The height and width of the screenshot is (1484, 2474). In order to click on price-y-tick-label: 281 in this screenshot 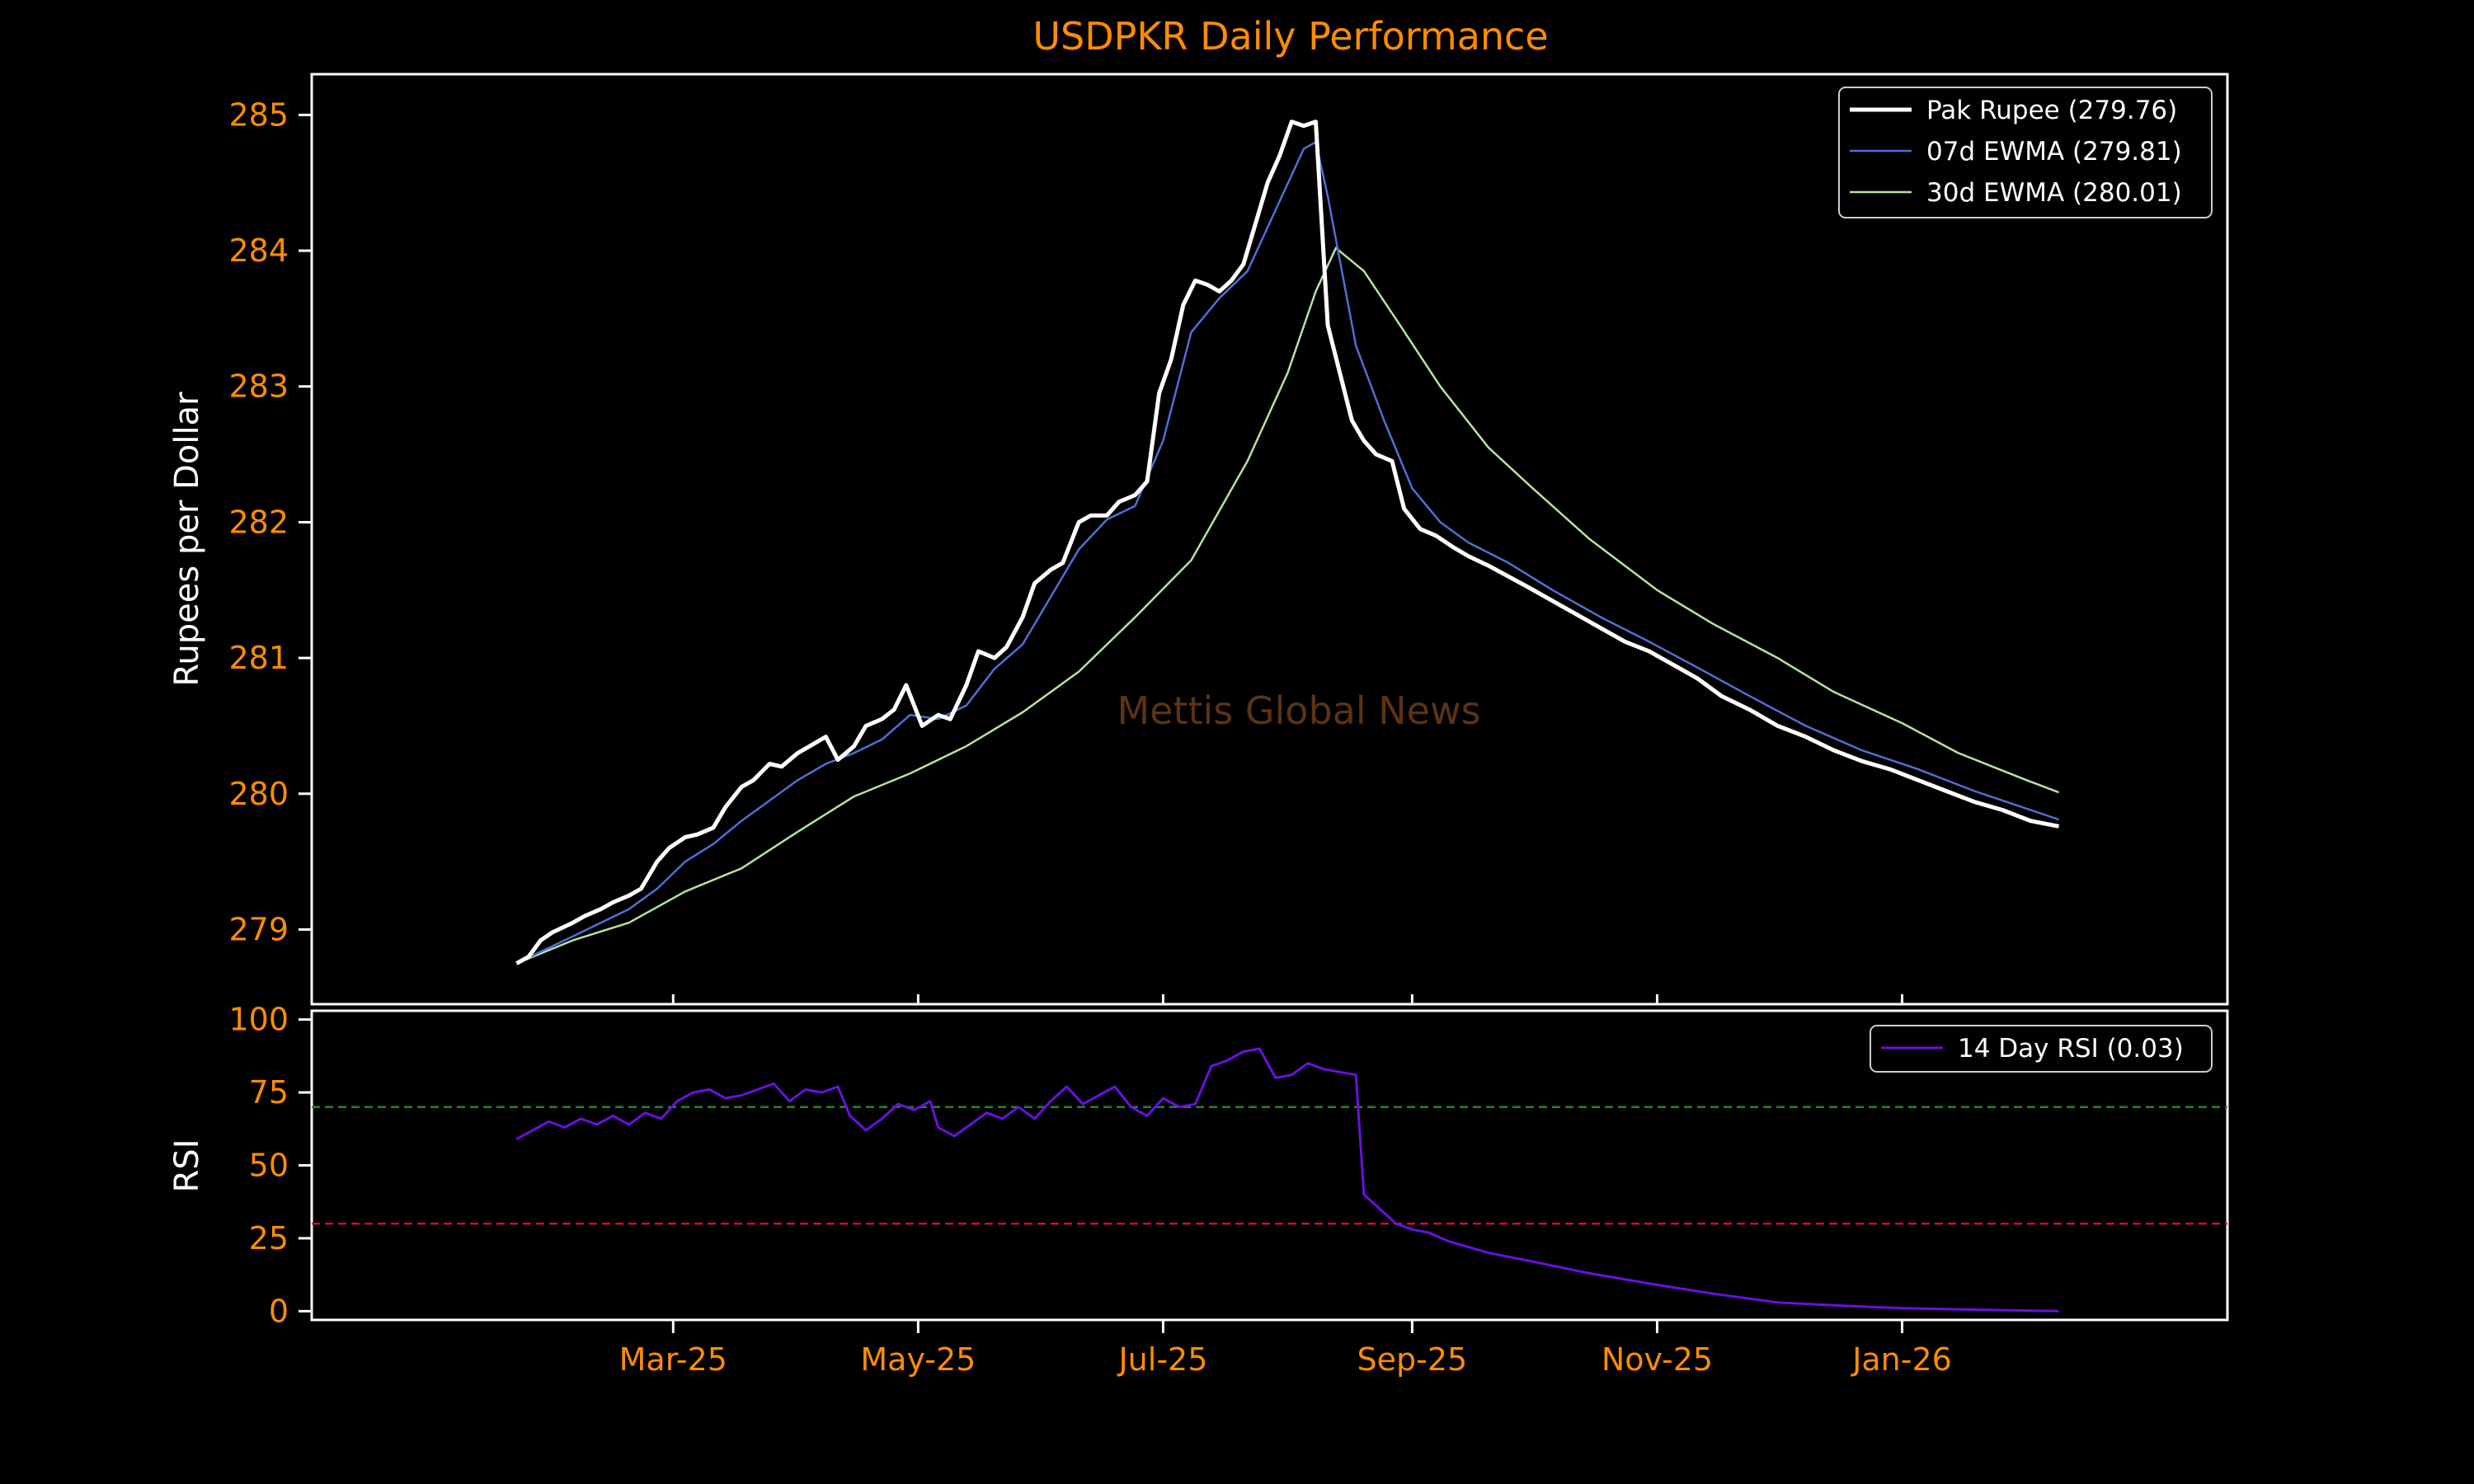, I will do `click(258, 658)`.